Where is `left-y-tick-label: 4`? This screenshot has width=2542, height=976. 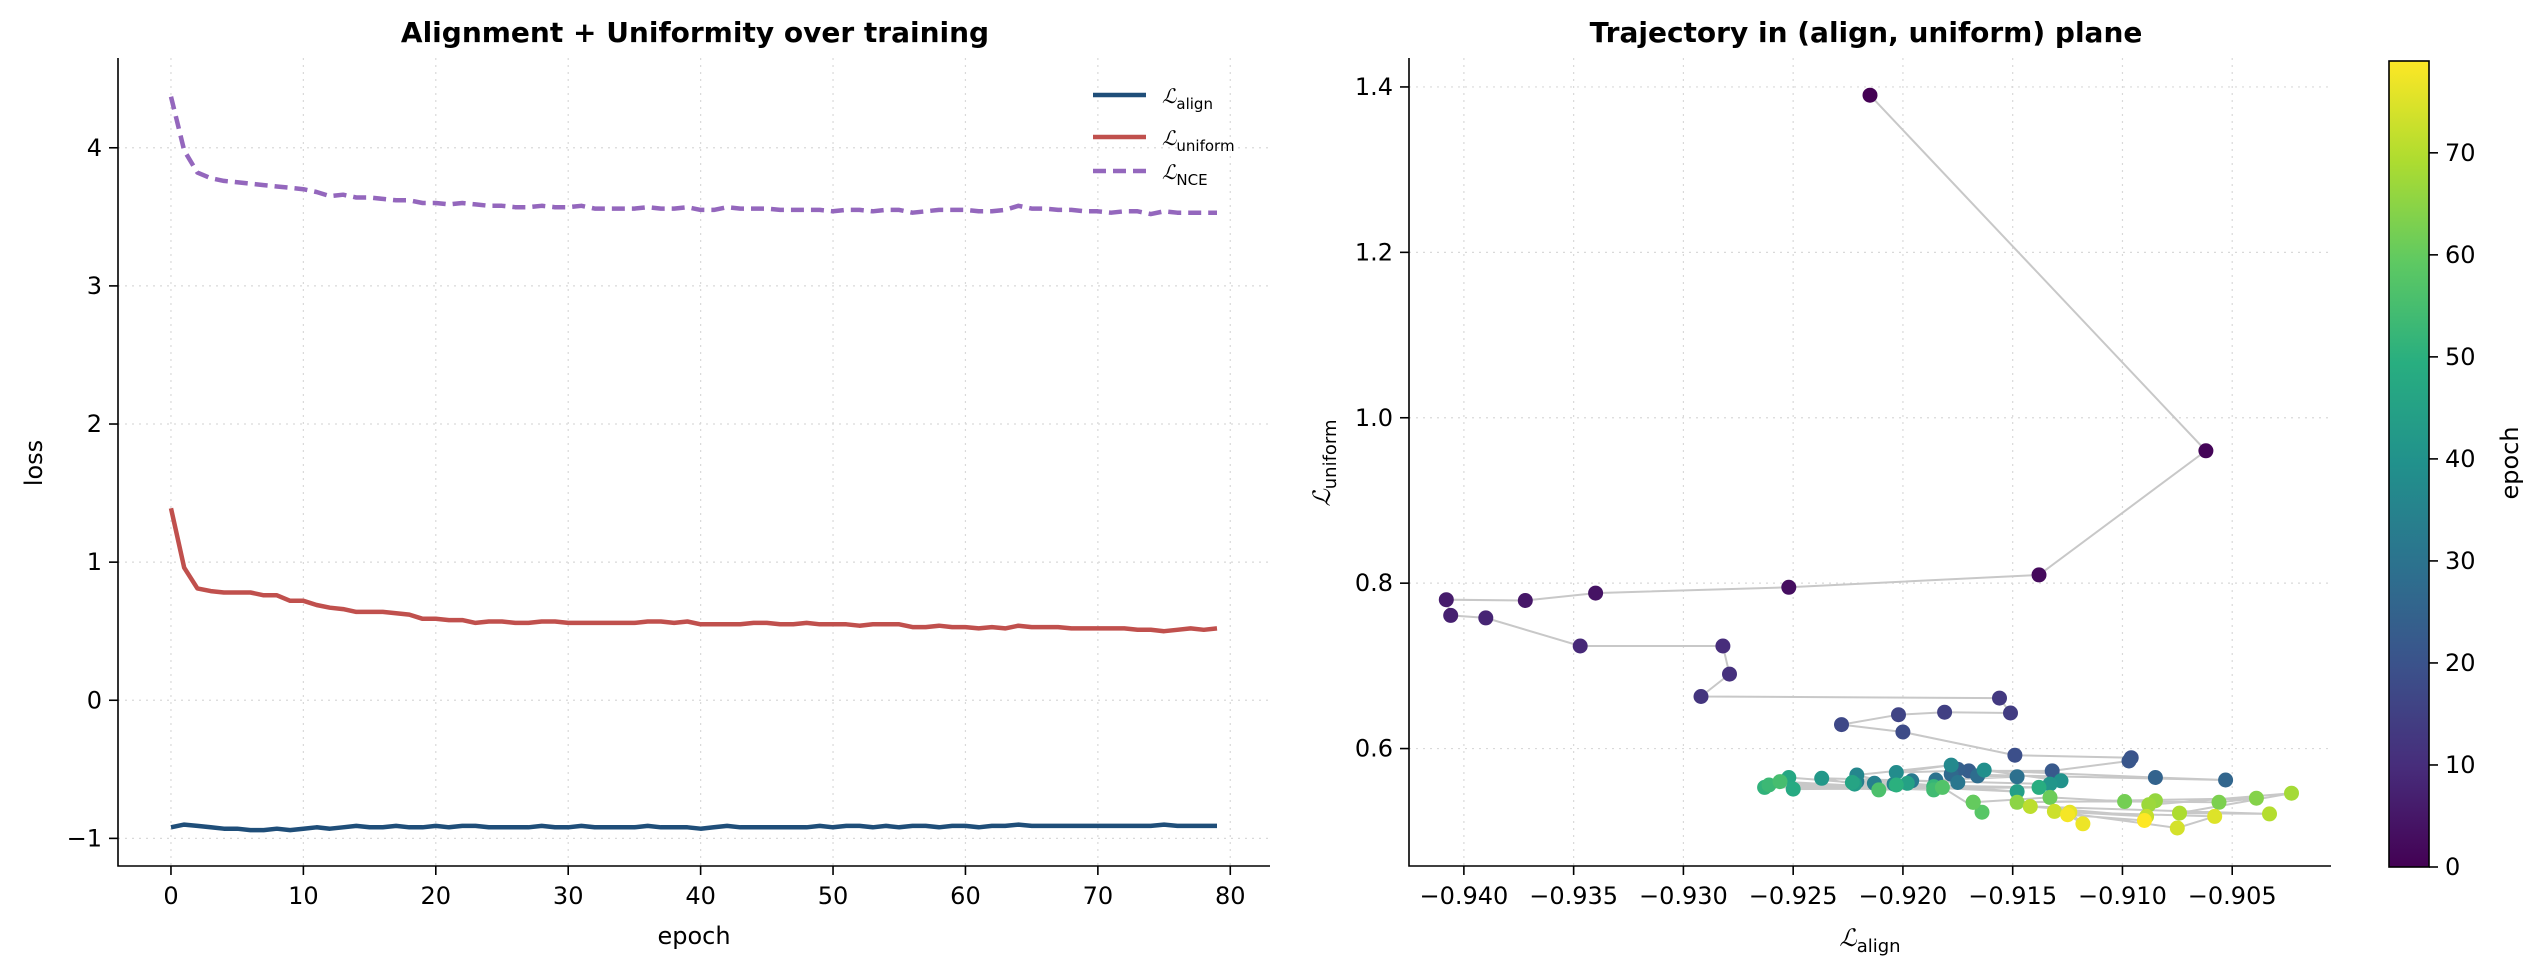 left-y-tick-label: 4 is located at coordinates (94, 148).